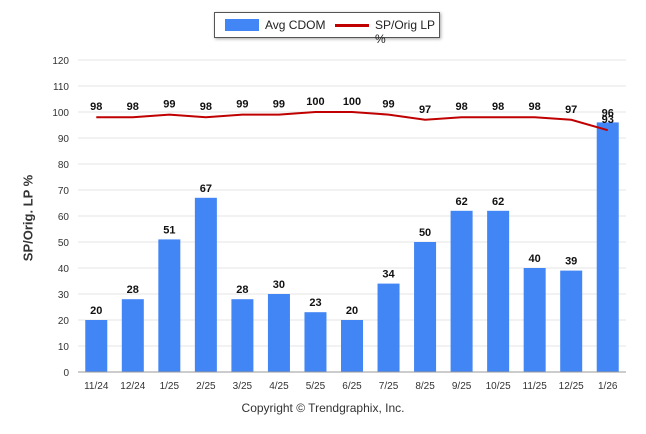  What do you see at coordinates (64, 295) in the screenshot?
I see `y-tick-label: 30` at bounding box center [64, 295].